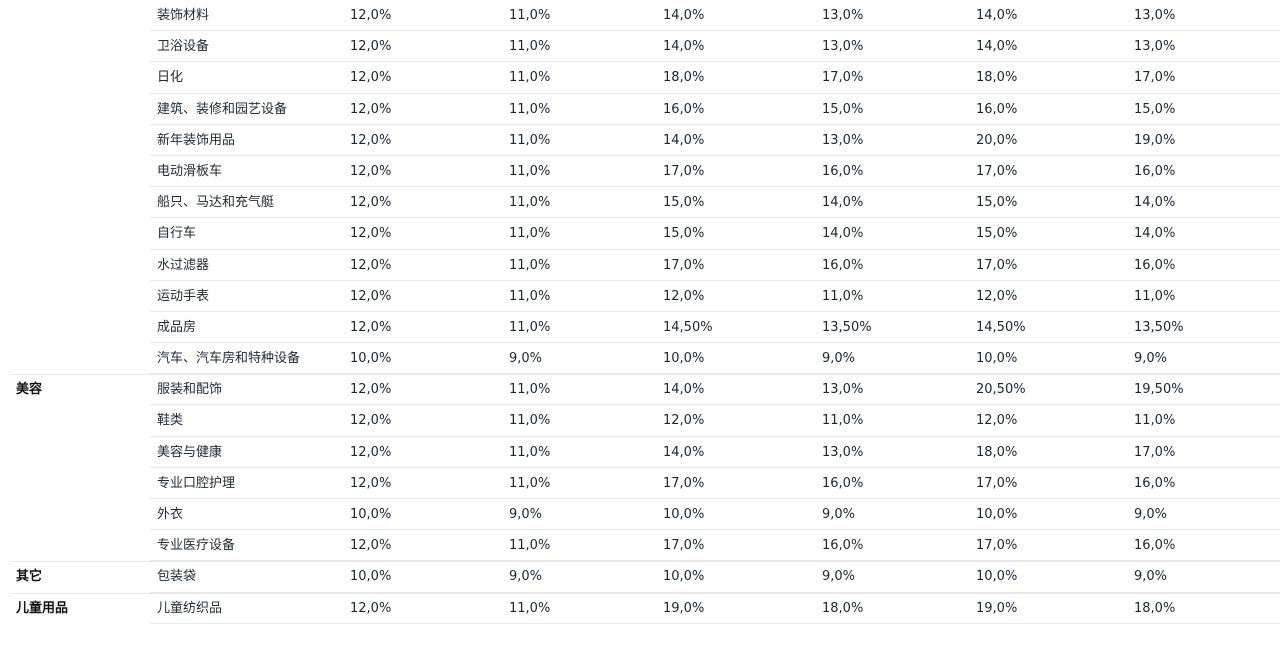 Image resolution: width=1280 pixels, height=653 pixels. Describe the element at coordinates (640, 452) in the screenshot. I see `table-row: 美容与健康 12,0% 11,0% 14,0% 13,0% 18,0% 17,0%` at that location.